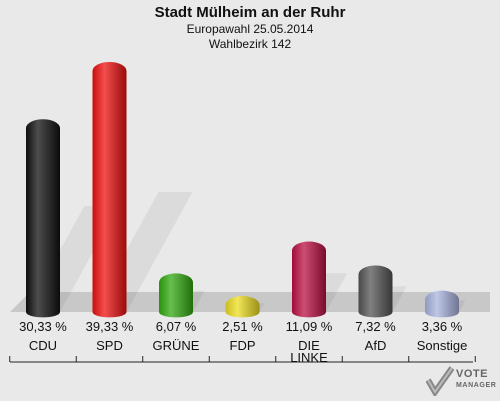  Describe the element at coordinates (250, 12) in the screenshot. I see `chart-title: Stadt Mülheim an der Ruhr` at that location.